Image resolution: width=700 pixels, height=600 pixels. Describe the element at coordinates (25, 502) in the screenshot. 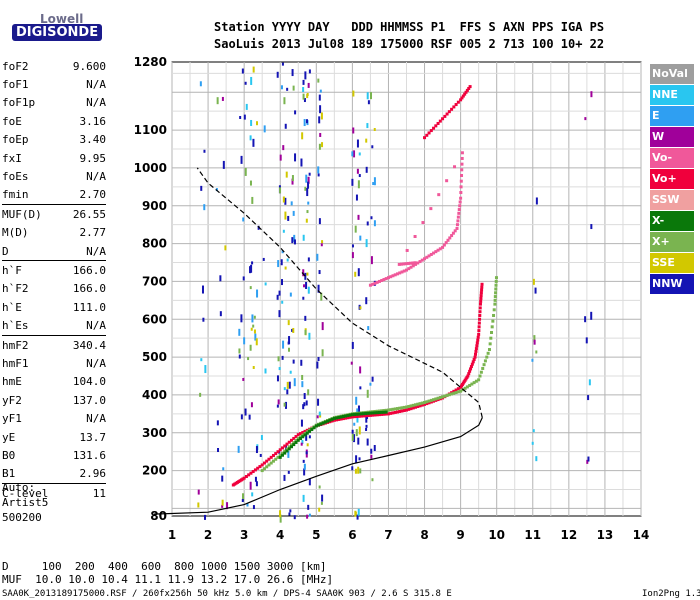

I see `auto-program: Artist5` at that location.